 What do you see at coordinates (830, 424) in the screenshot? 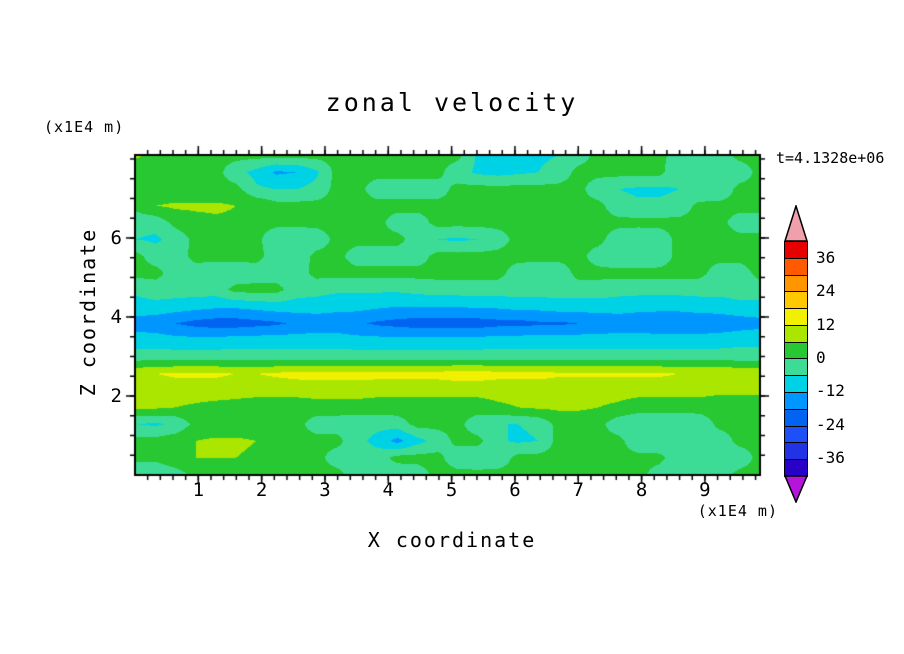
I see `colorbar-tick-label: -24` at bounding box center [830, 424].